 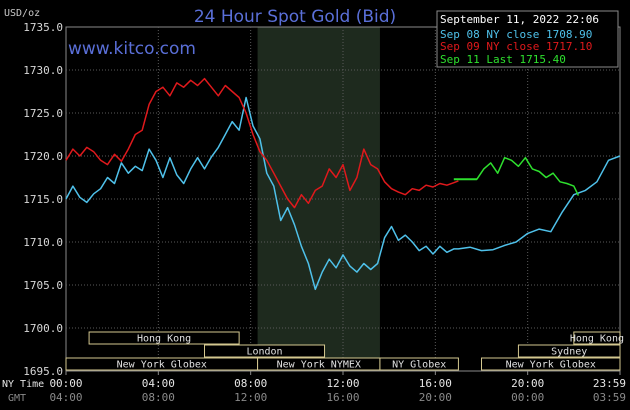 What do you see at coordinates (609, 397) in the screenshot?
I see `x-tick-label-gmt: 03:59` at bounding box center [609, 397].